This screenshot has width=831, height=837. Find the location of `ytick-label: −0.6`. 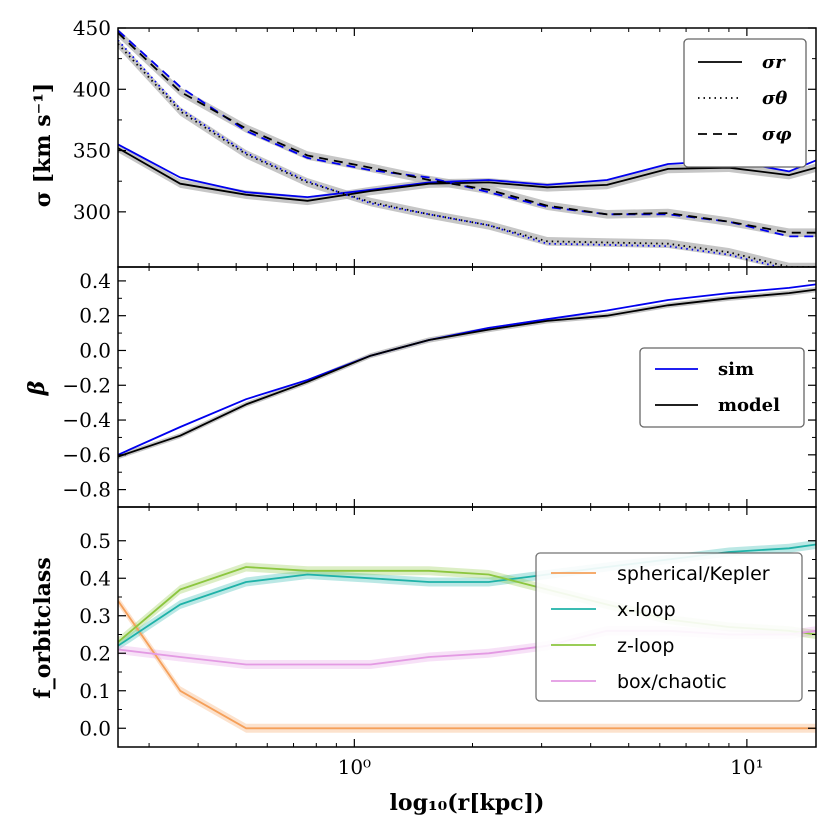

ytick-label: −0.6 is located at coordinates (86, 455).